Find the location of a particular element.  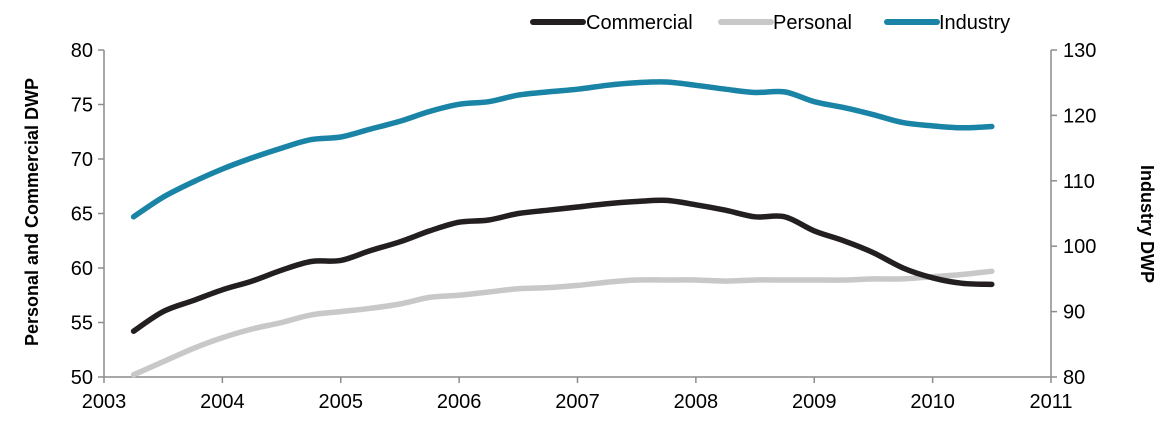

x-tick-label: 2008 is located at coordinates (696, 402).